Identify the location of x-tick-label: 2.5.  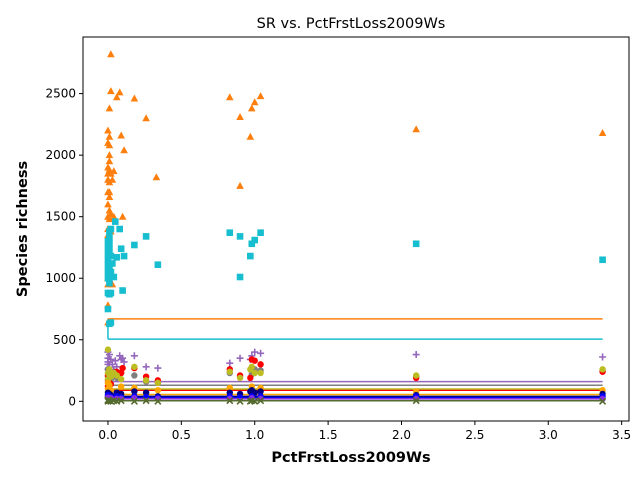
(474, 435).